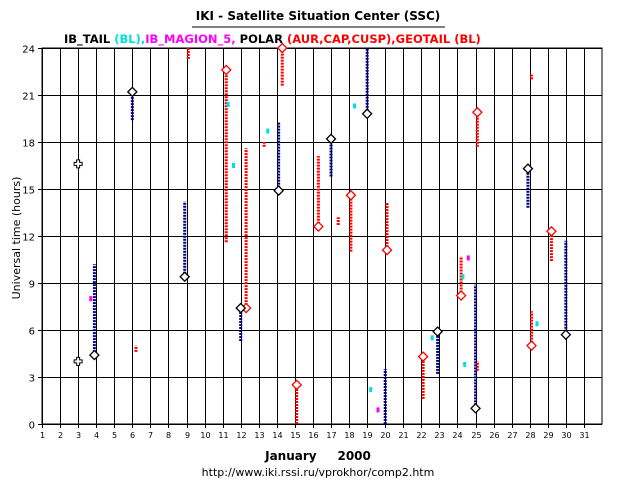 The width and height of the screenshot is (636, 500). Describe the element at coordinates (494, 435) in the screenshot. I see `x-tick-label: 26` at that location.